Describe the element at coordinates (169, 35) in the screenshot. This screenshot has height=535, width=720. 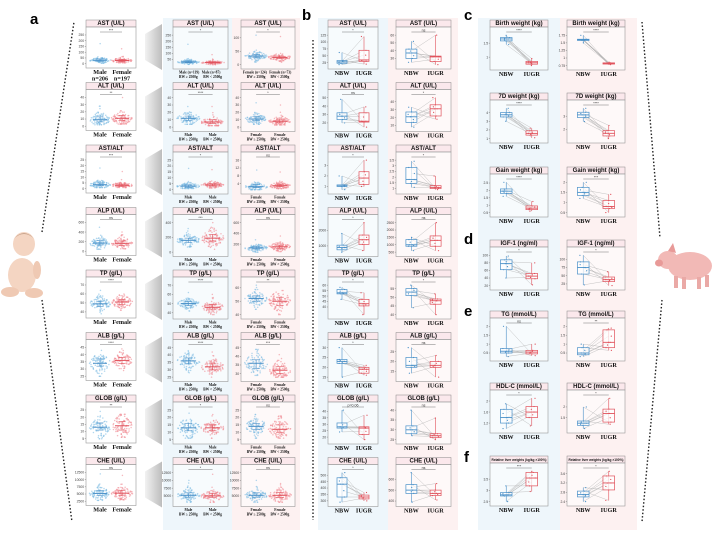
I see `y-tick-label: 250` at that location.